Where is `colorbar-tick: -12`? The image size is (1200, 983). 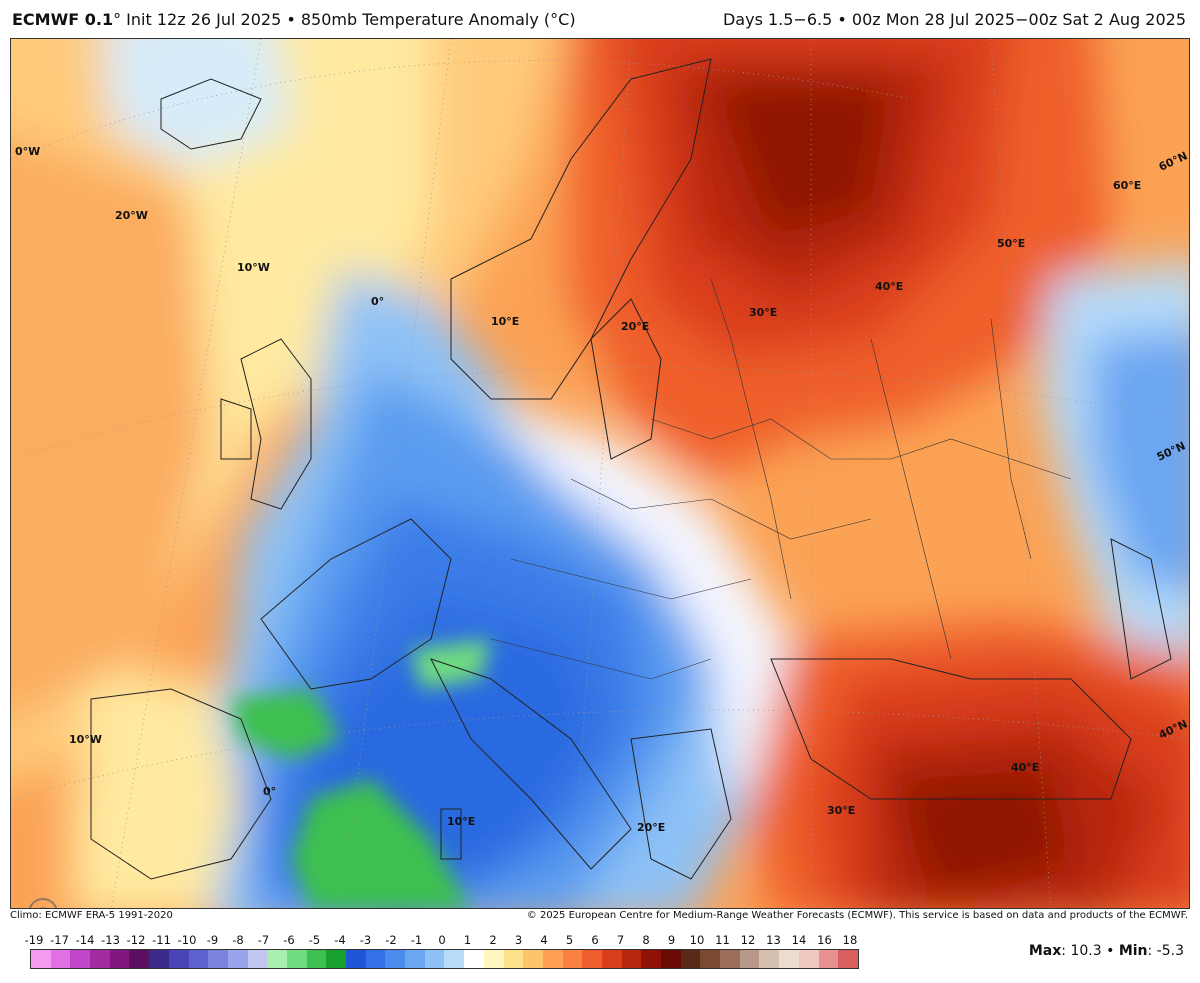 colorbar-tick: -12 is located at coordinates (136, 940).